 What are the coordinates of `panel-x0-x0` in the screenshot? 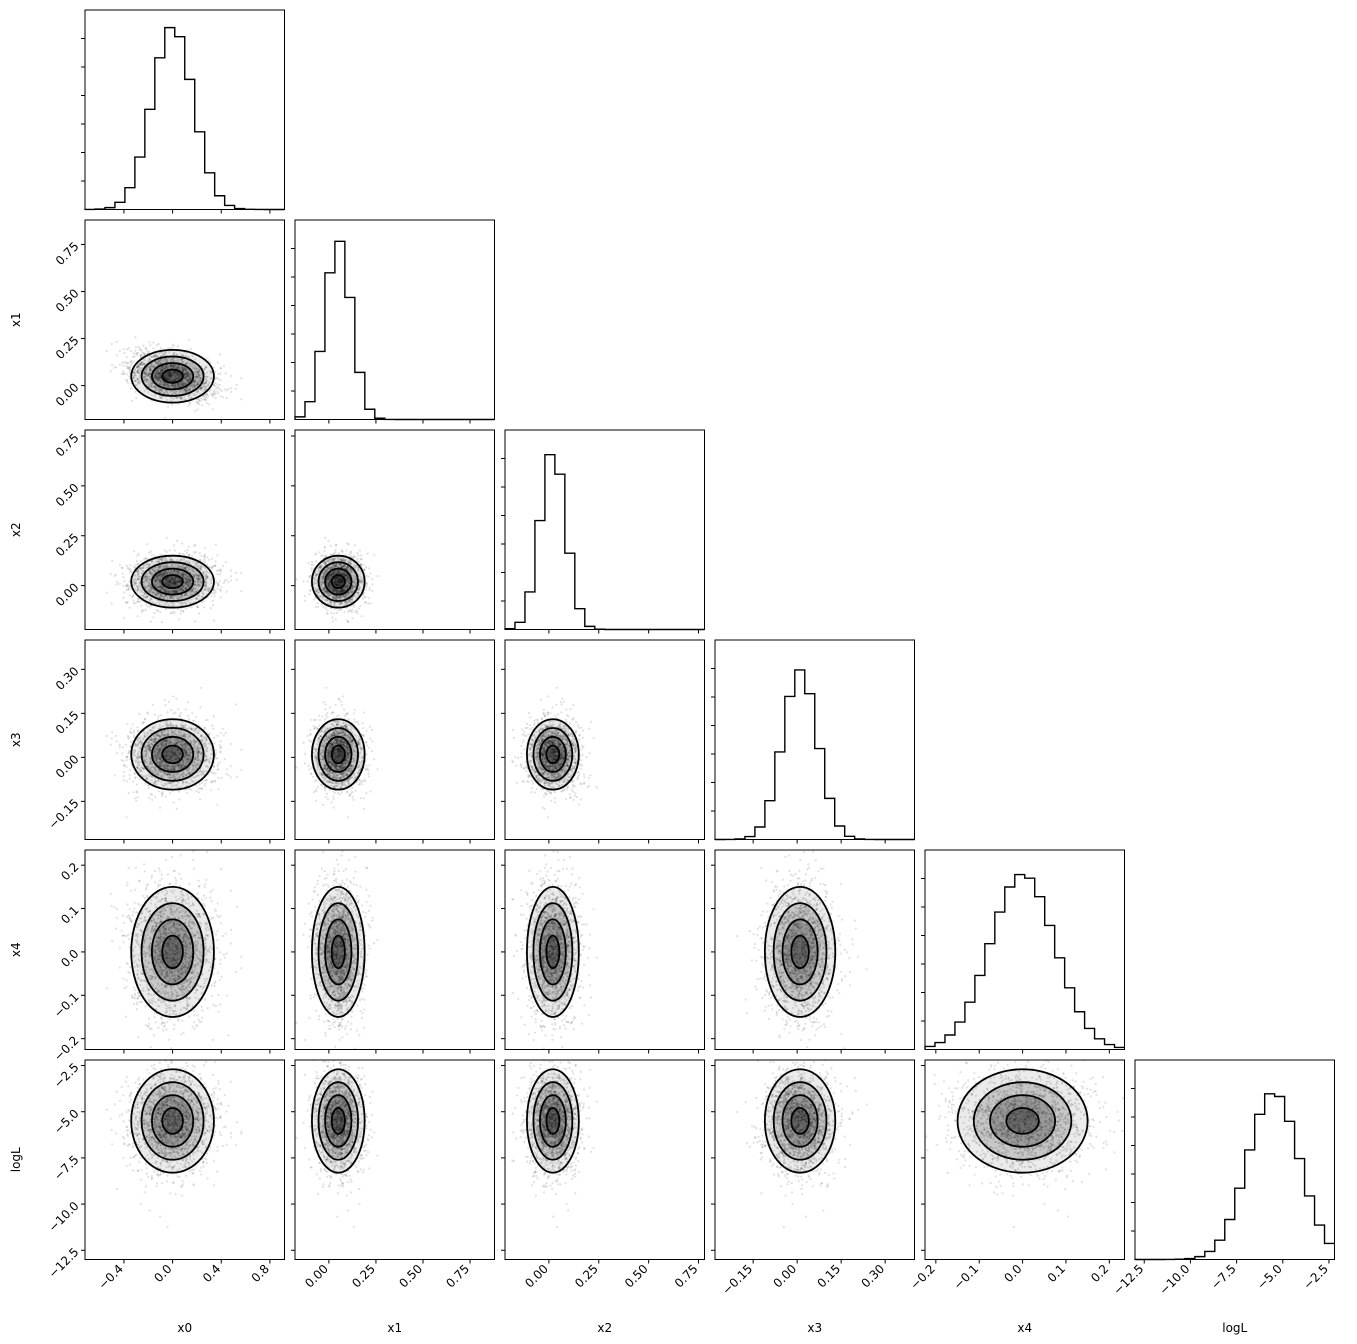 It's located at (183, 111).